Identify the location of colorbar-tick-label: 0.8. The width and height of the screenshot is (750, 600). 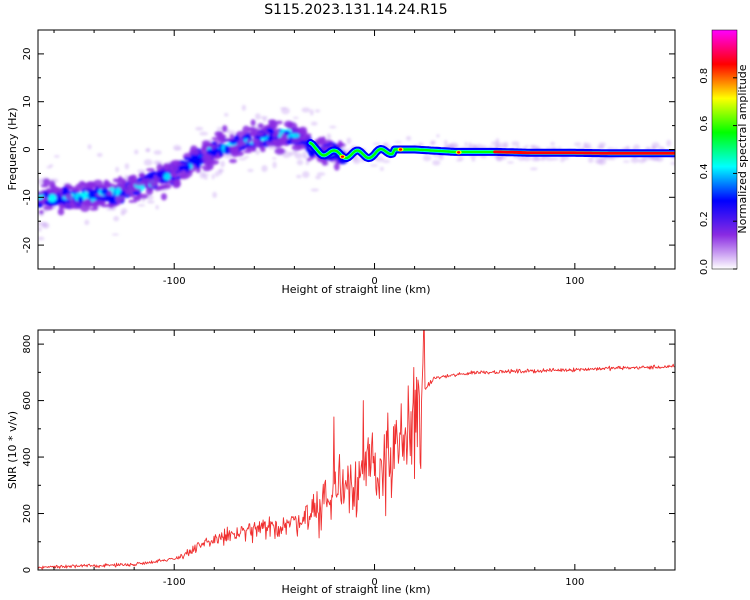
(704, 76).